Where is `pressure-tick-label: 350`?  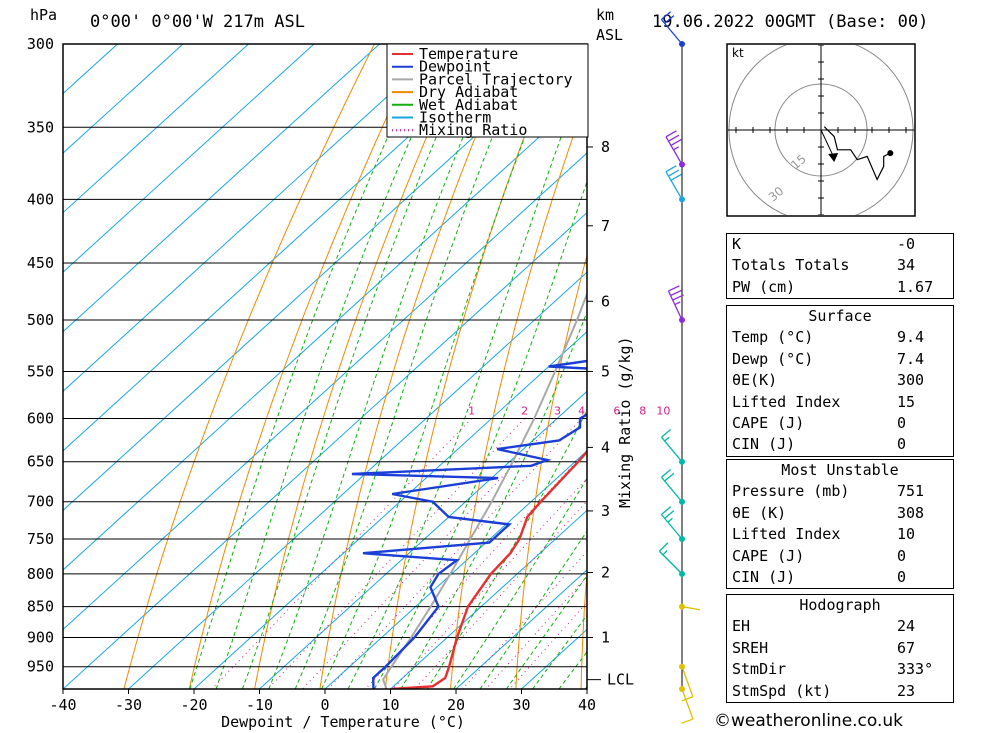
pressure-tick-label: 350 is located at coordinates (40, 127).